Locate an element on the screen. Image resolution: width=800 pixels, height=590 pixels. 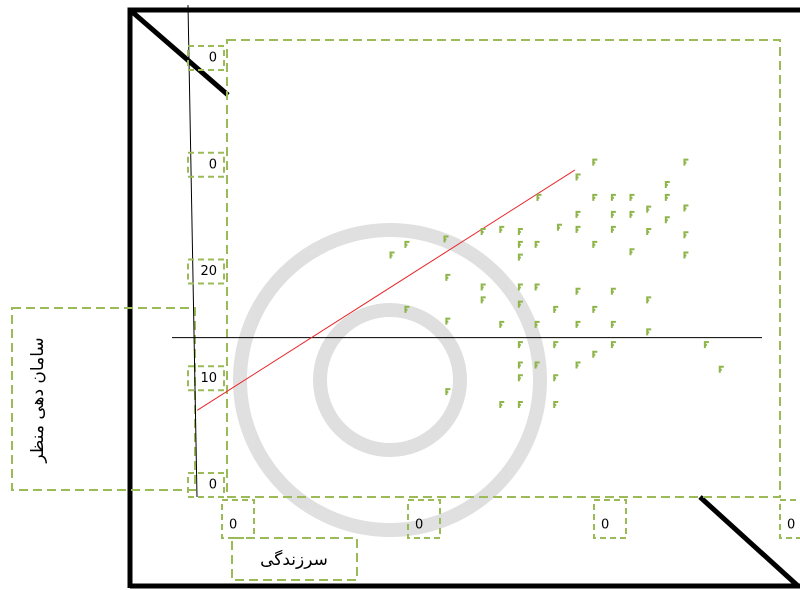
y-tick-label: 20 is located at coordinates (208, 271).